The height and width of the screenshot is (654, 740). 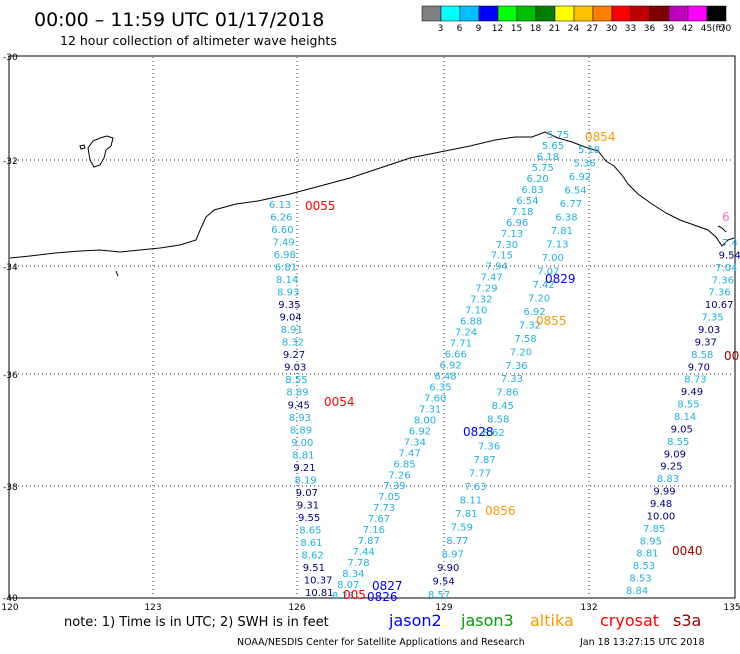 I want to click on wave-height-value: 7.42, so click(x=544, y=285).